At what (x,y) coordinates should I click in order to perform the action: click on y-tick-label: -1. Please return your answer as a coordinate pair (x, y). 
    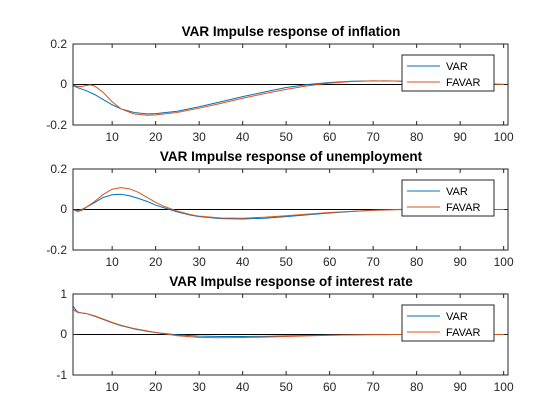
    Looking at the image, I should click on (61, 375).